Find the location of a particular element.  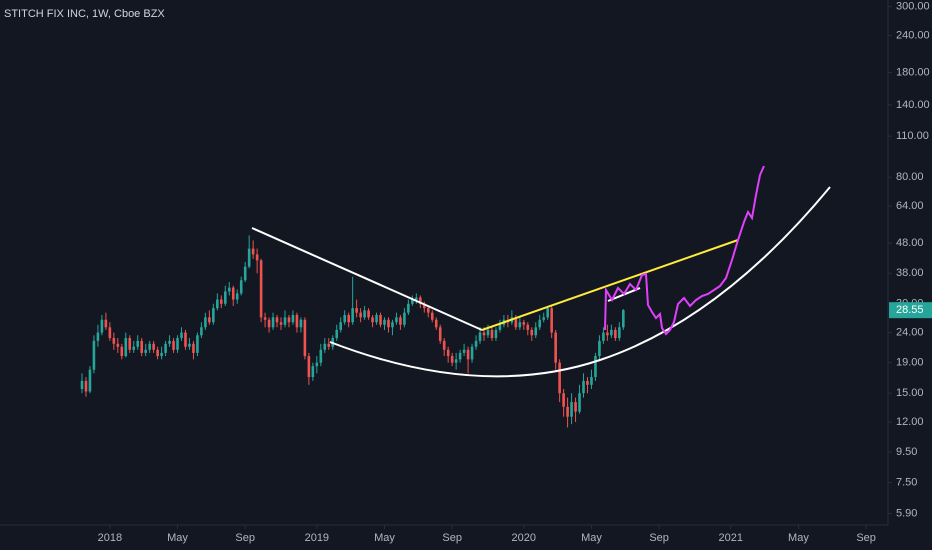

y-tick-label: 110.00 is located at coordinates (912, 136).